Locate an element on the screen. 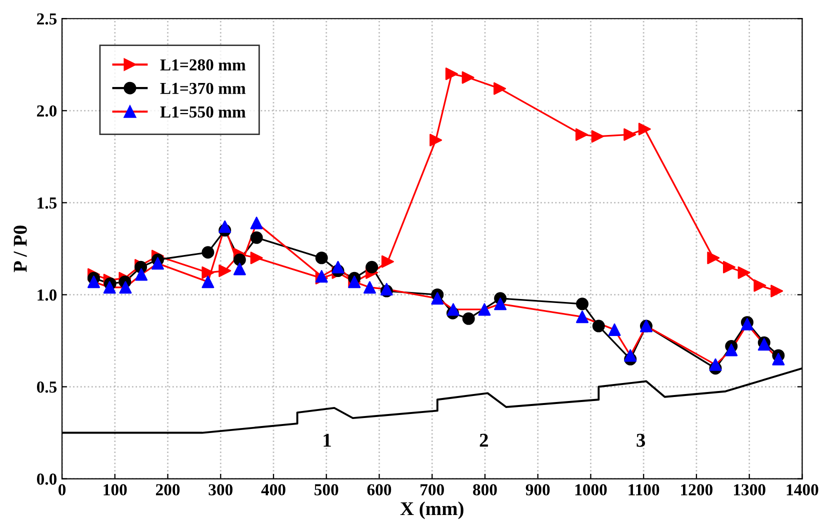 The width and height of the screenshot is (827, 532). x-tick-label: 900 is located at coordinates (538, 490).